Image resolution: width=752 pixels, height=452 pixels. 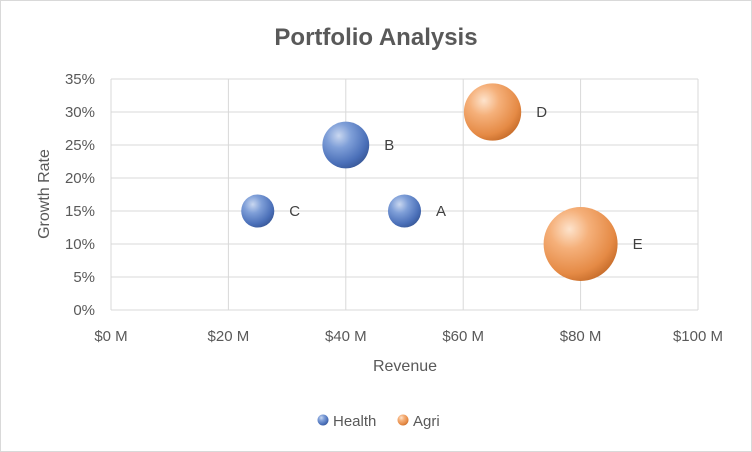 I want to click on legend-marker-agri, so click(x=403, y=420).